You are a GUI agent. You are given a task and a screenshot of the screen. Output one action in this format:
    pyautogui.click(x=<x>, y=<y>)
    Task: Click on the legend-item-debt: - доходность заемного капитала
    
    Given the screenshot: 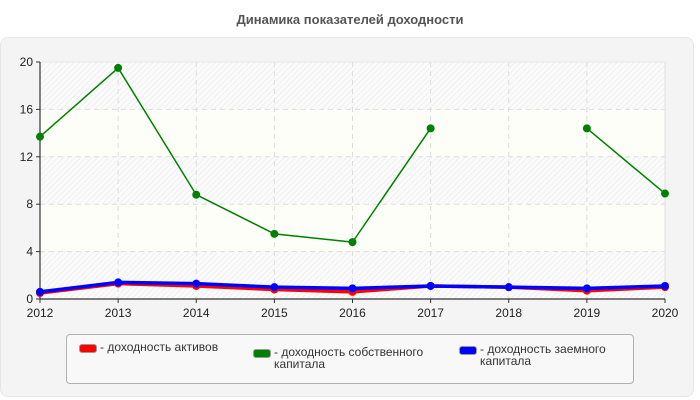 What is the action you would take?
    pyautogui.click(x=532, y=355)
    